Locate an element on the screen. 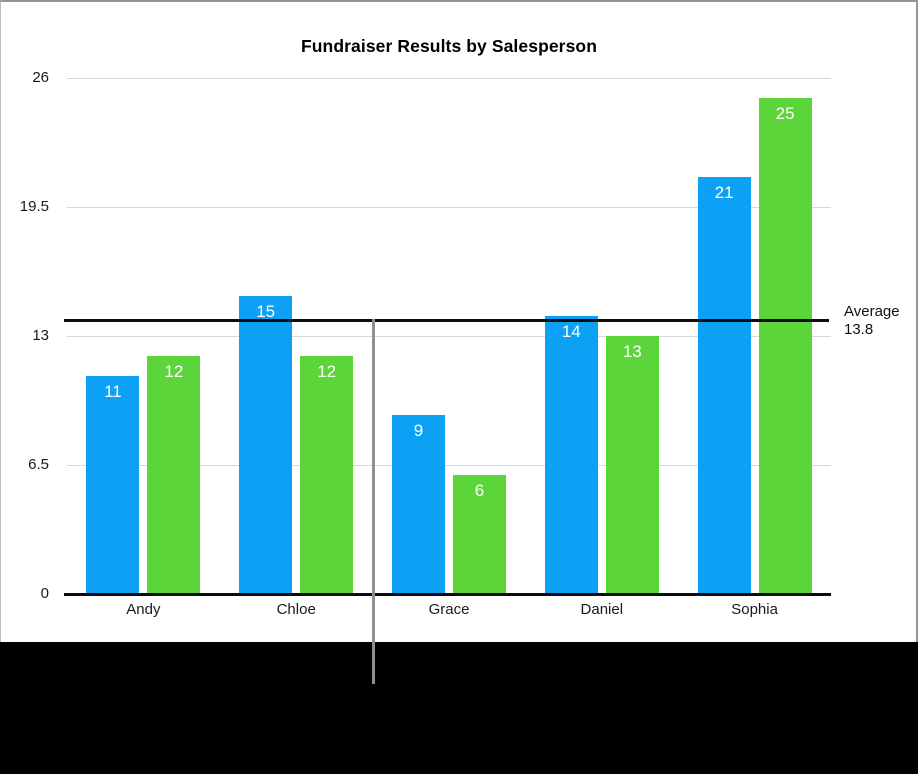 The height and width of the screenshot is (774, 918). bar-value-label: 21 is located at coordinates (724, 193).